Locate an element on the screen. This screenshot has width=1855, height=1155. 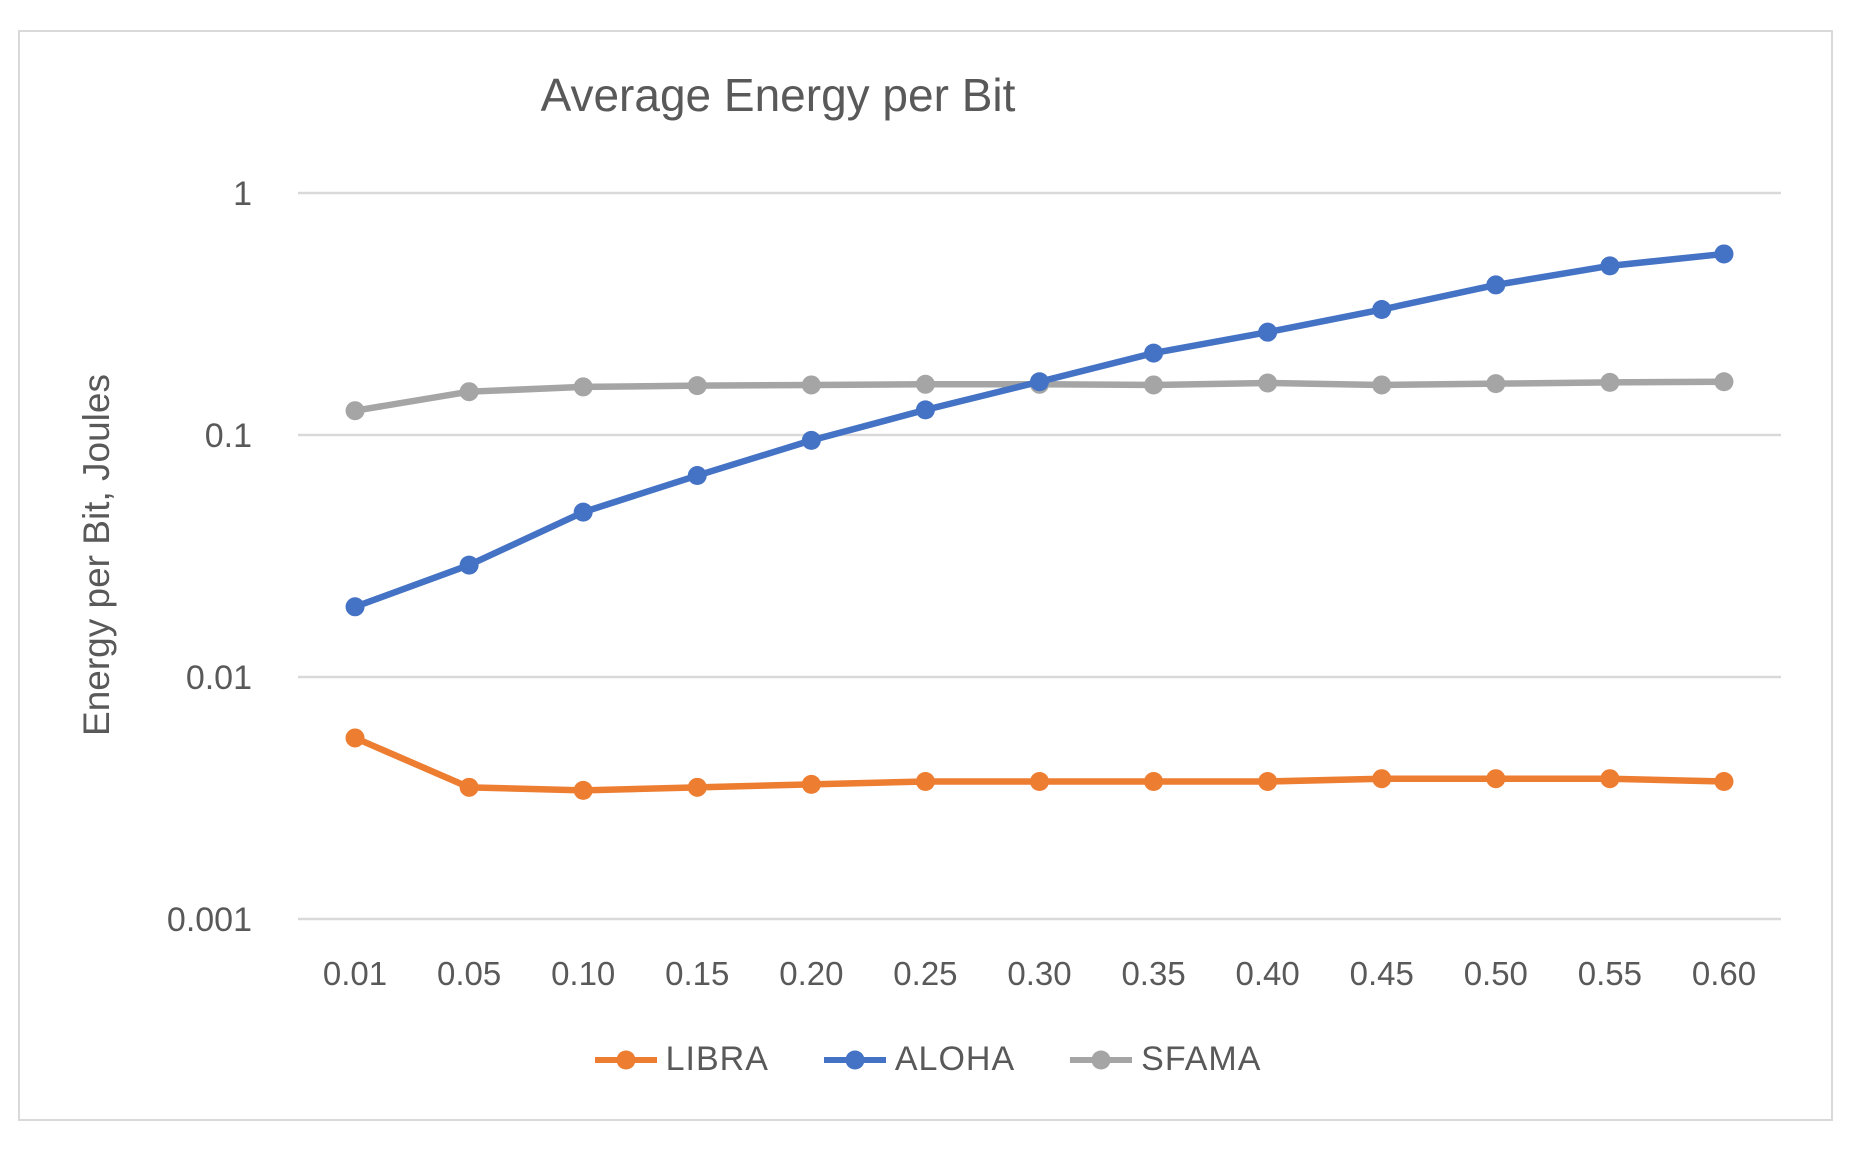
legend-item-aloha: ALOHA is located at coordinates (919, 1059).